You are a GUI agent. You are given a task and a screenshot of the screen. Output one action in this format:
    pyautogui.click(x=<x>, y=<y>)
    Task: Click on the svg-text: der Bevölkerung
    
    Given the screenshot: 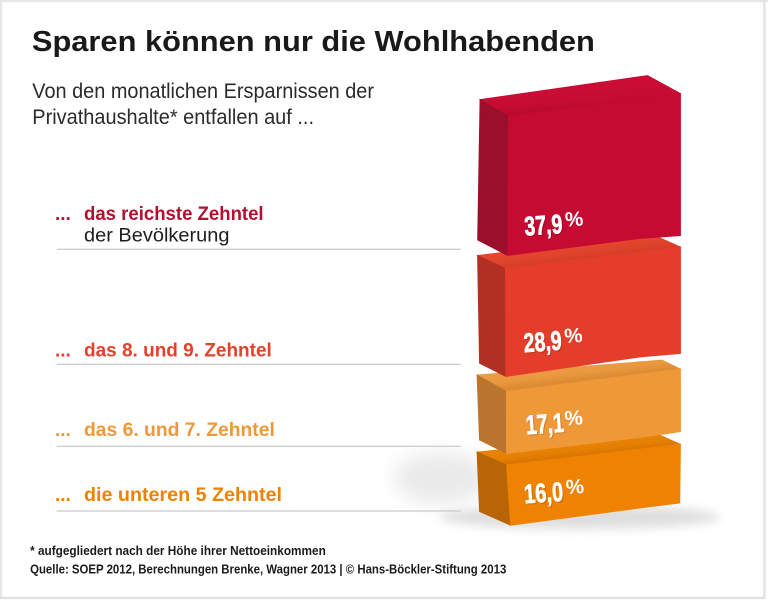 What is the action you would take?
    pyautogui.click(x=157, y=235)
    